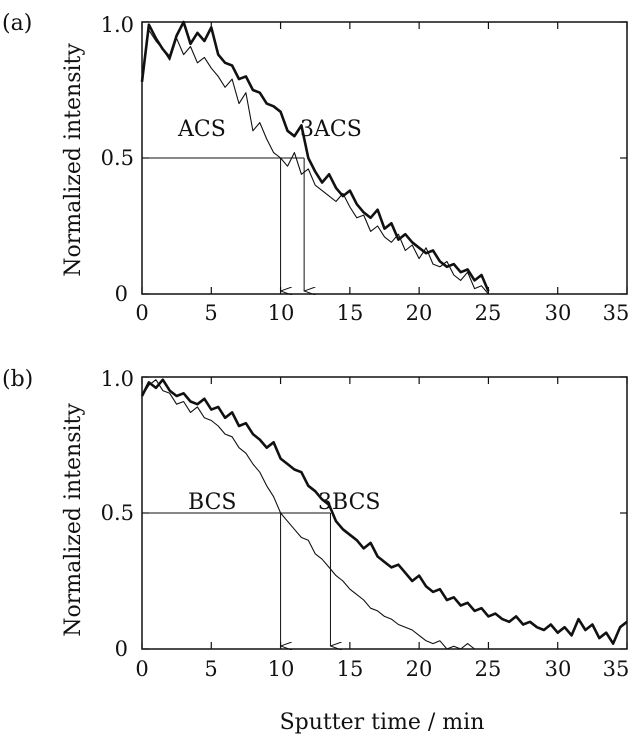  What do you see at coordinates (141, 313) in the screenshot?
I see `panel-a-xtick-0: 0` at bounding box center [141, 313].